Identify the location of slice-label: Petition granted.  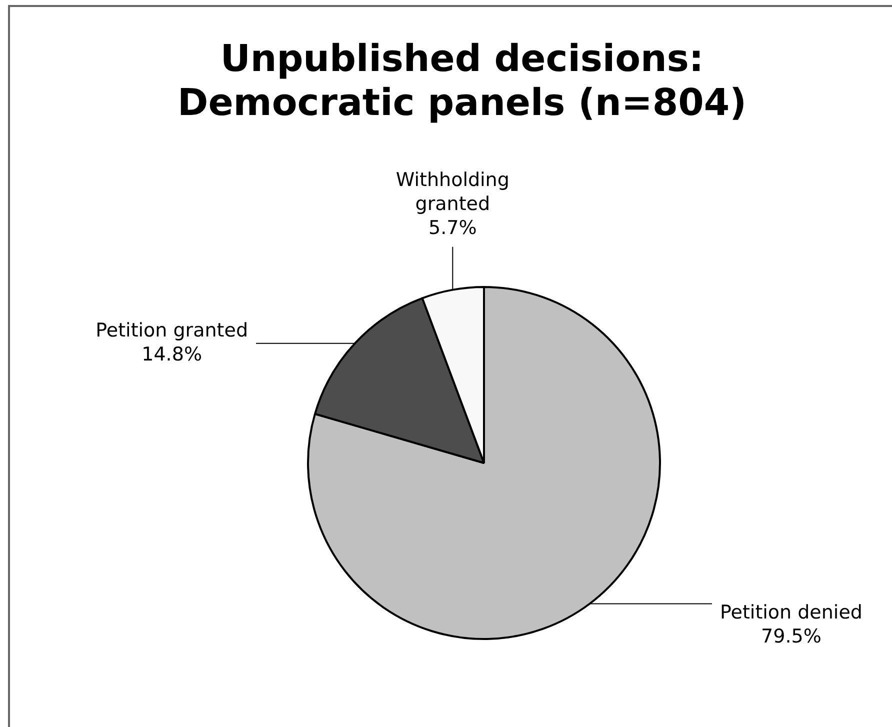
(172, 330).